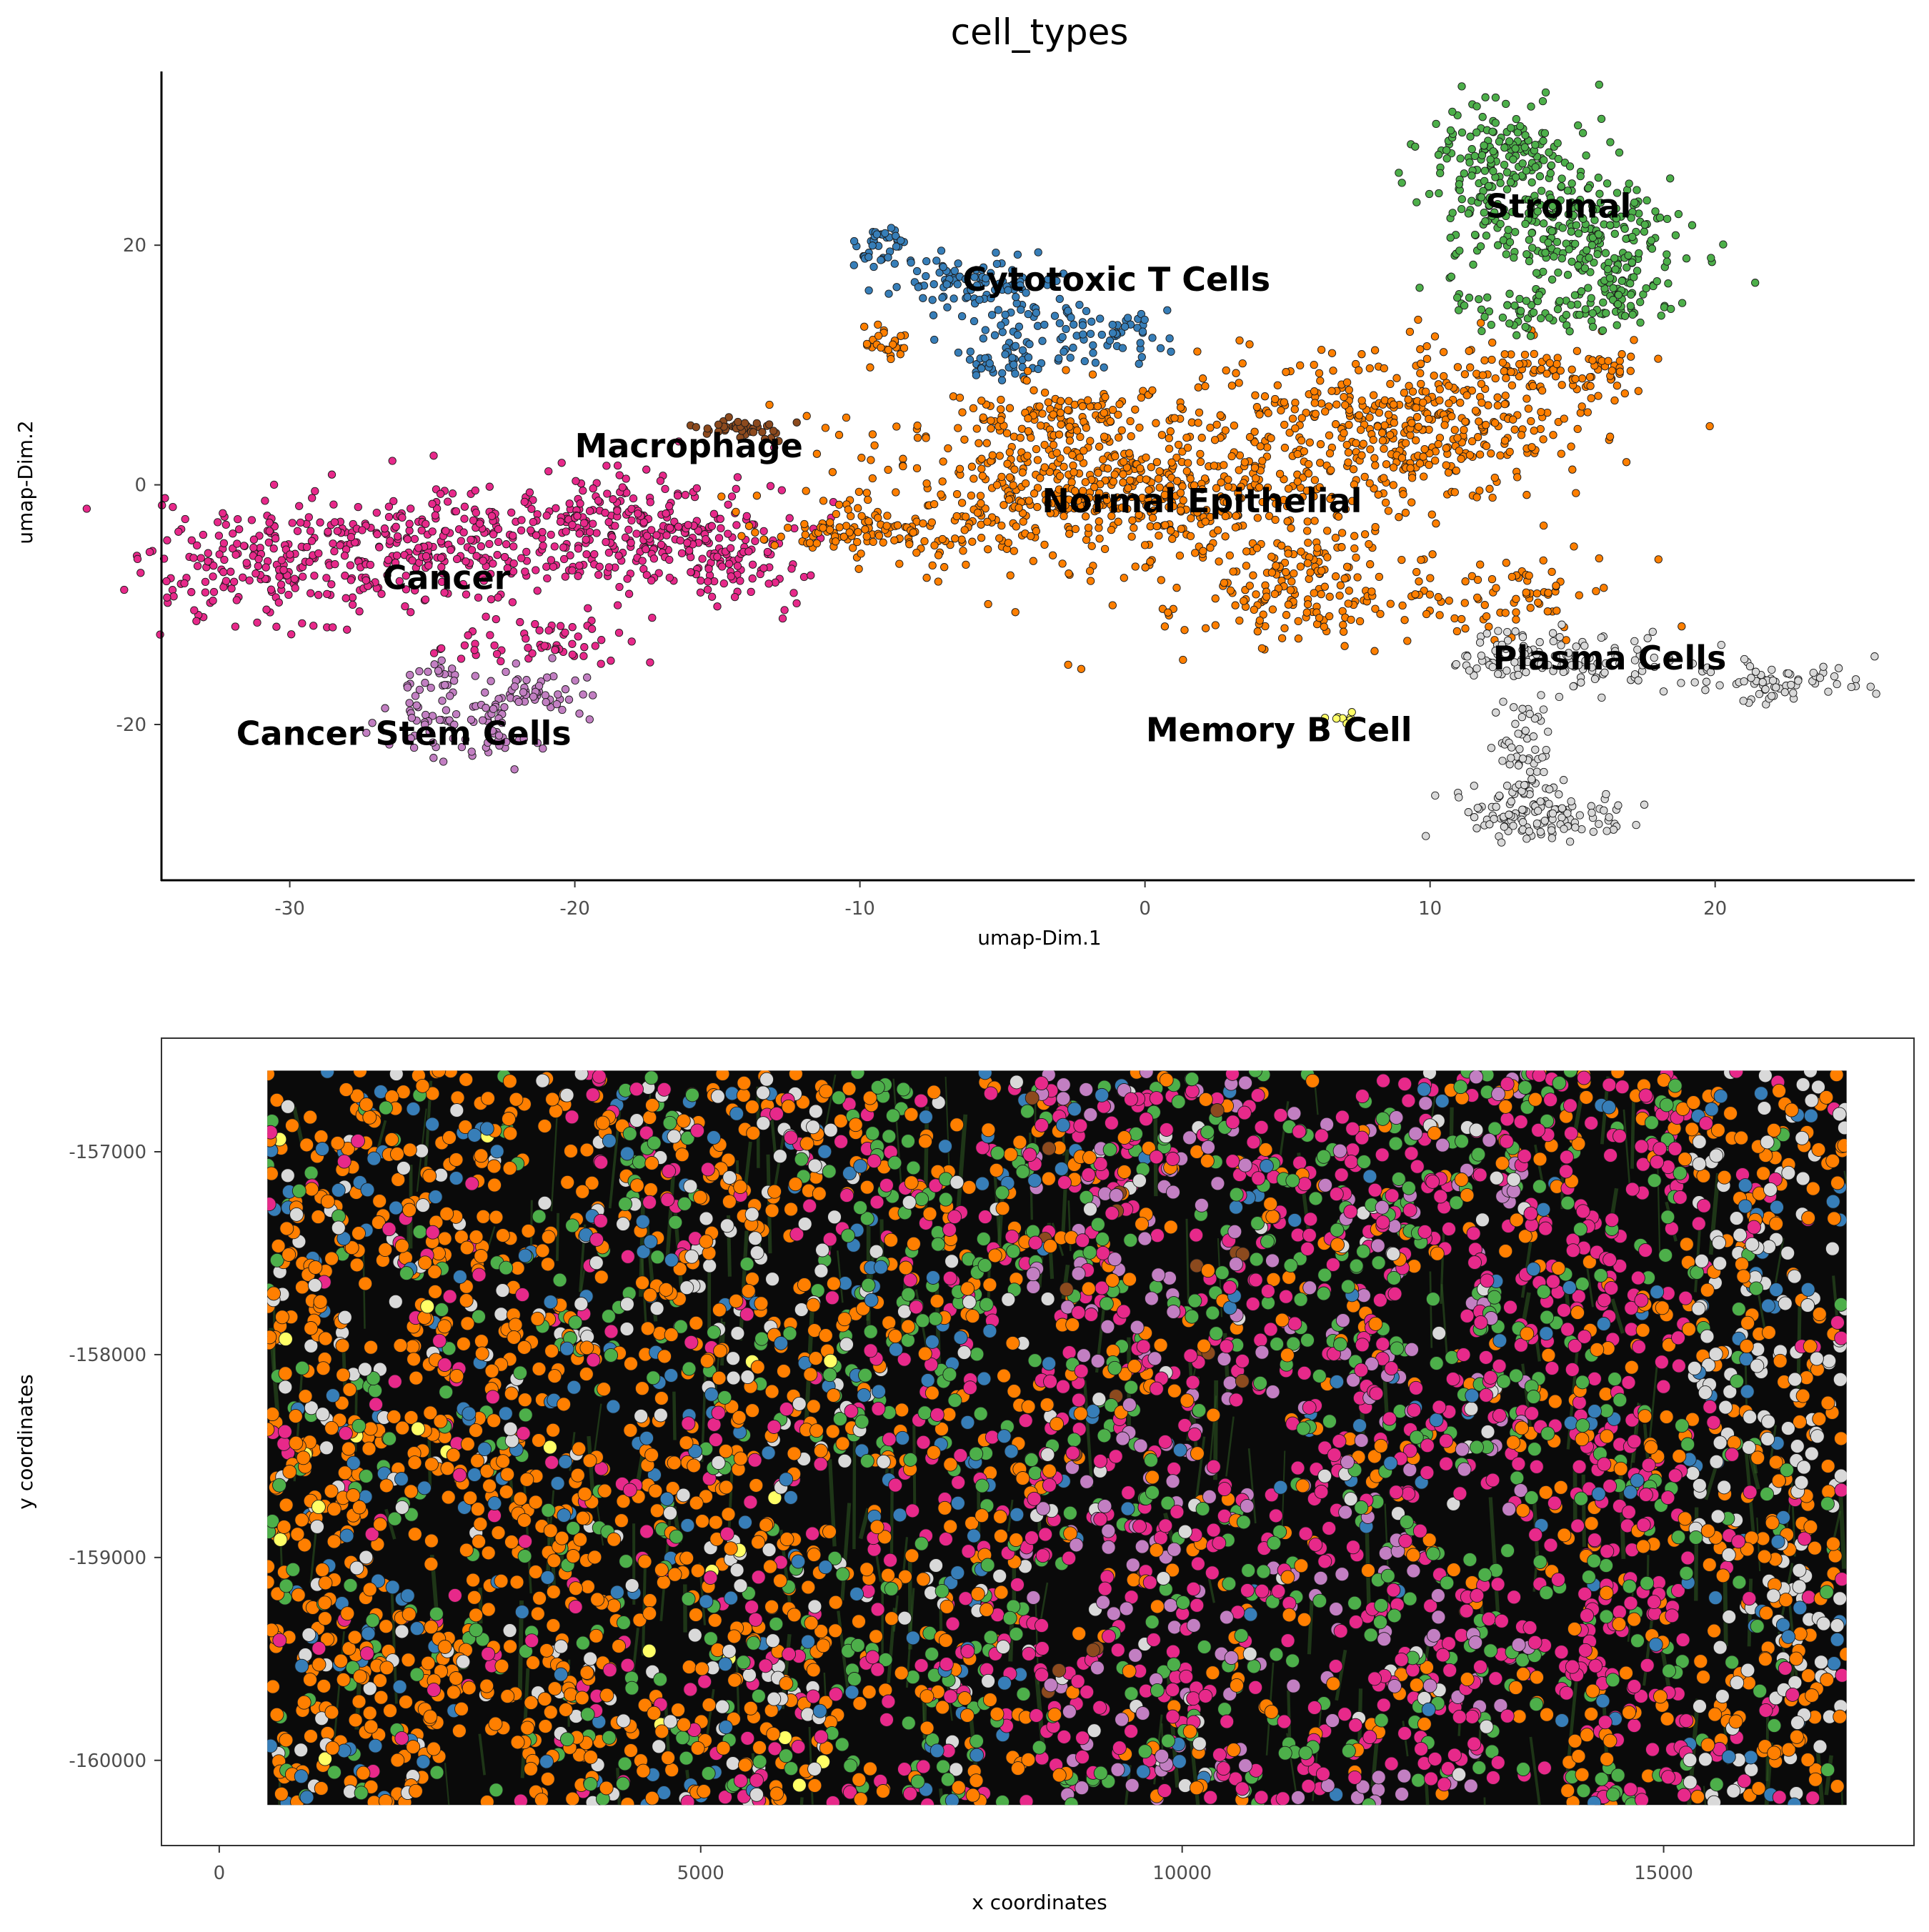 The width and height of the screenshot is (1929, 1932). I want to click on chart-title: cell_types, so click(1040, 32).